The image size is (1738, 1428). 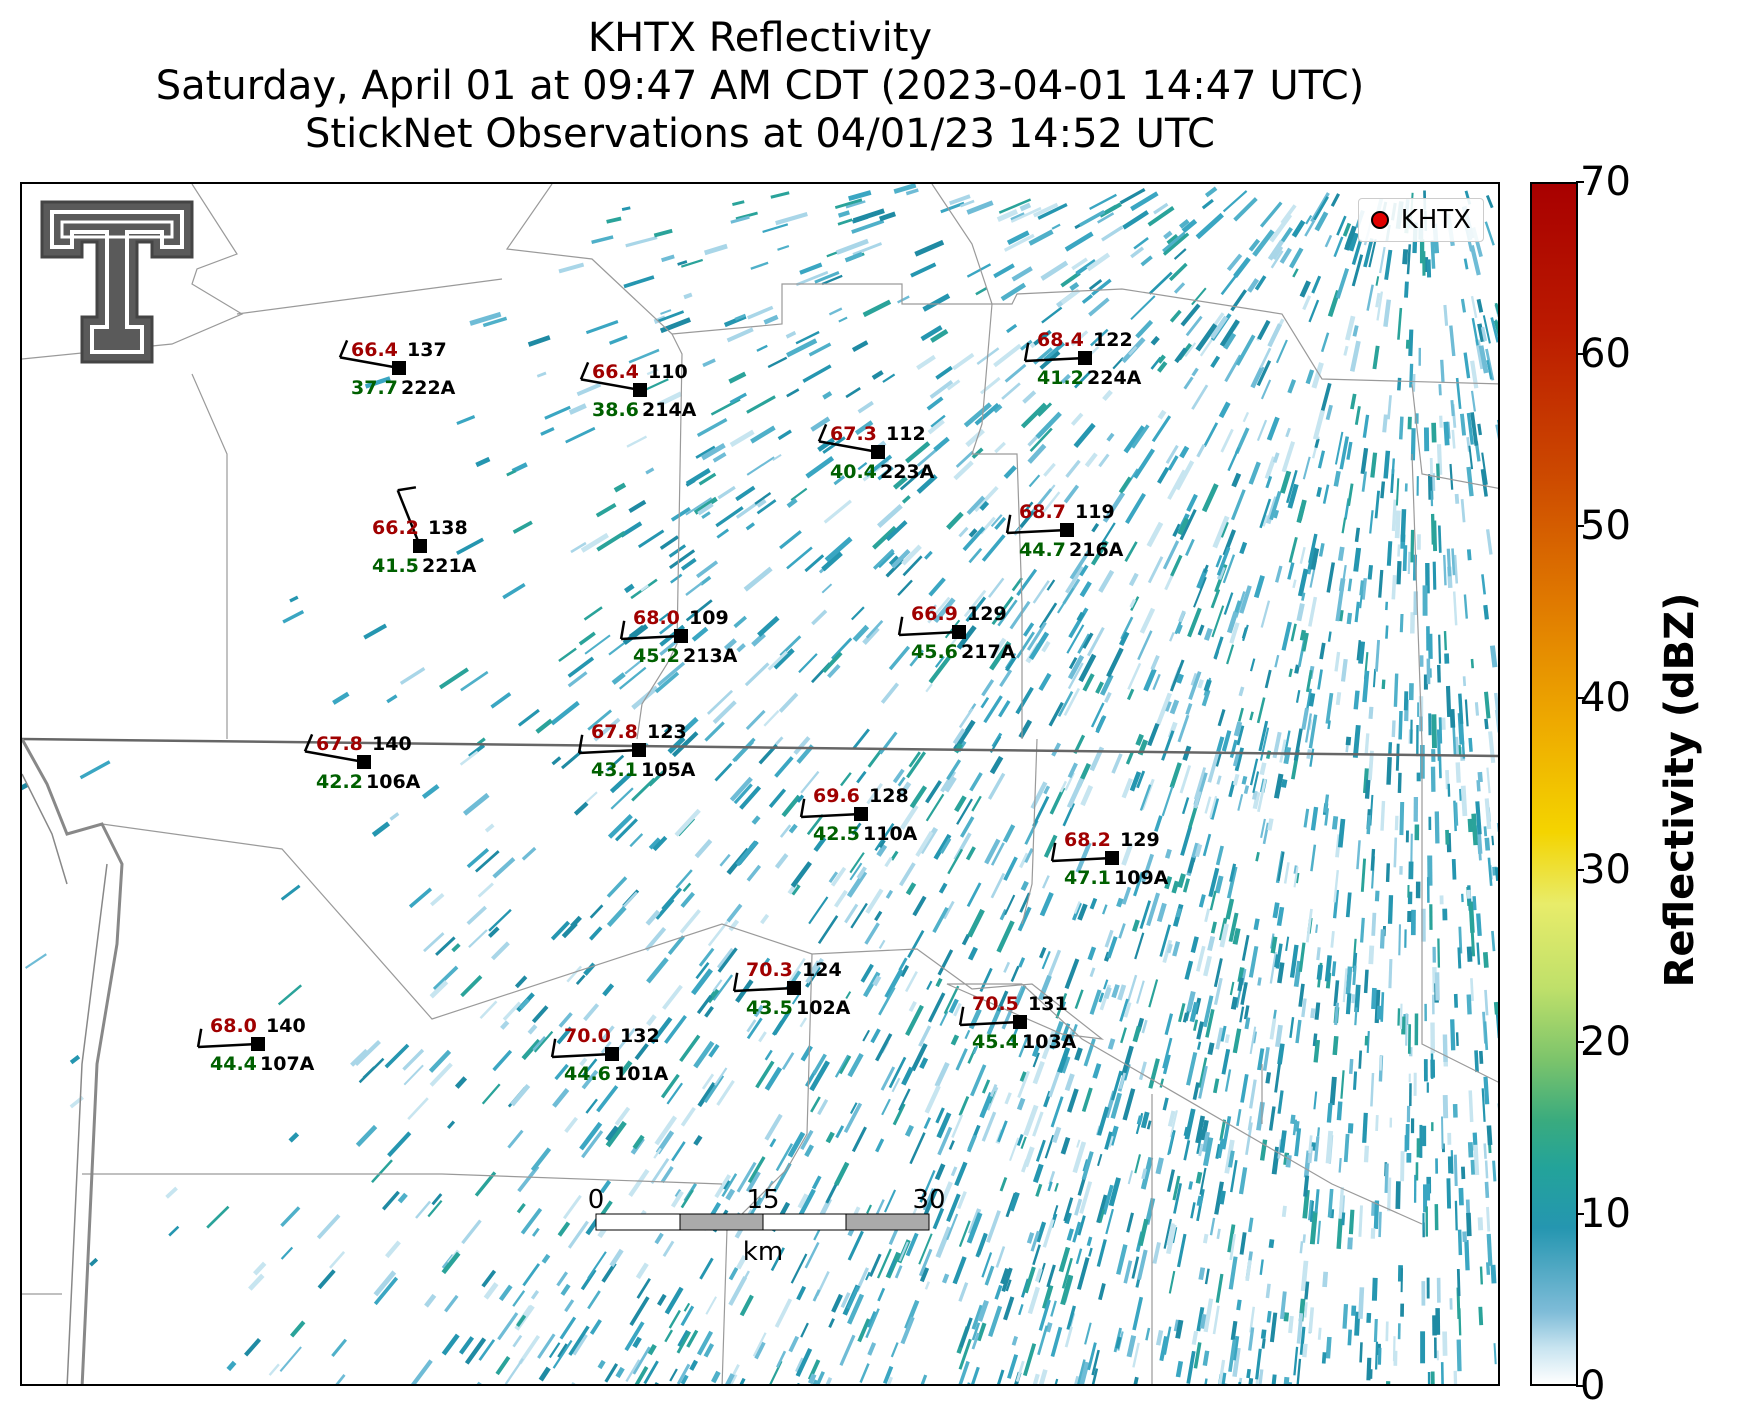 I want to click on station-pressure: 122, so click(x=1113, y=340).